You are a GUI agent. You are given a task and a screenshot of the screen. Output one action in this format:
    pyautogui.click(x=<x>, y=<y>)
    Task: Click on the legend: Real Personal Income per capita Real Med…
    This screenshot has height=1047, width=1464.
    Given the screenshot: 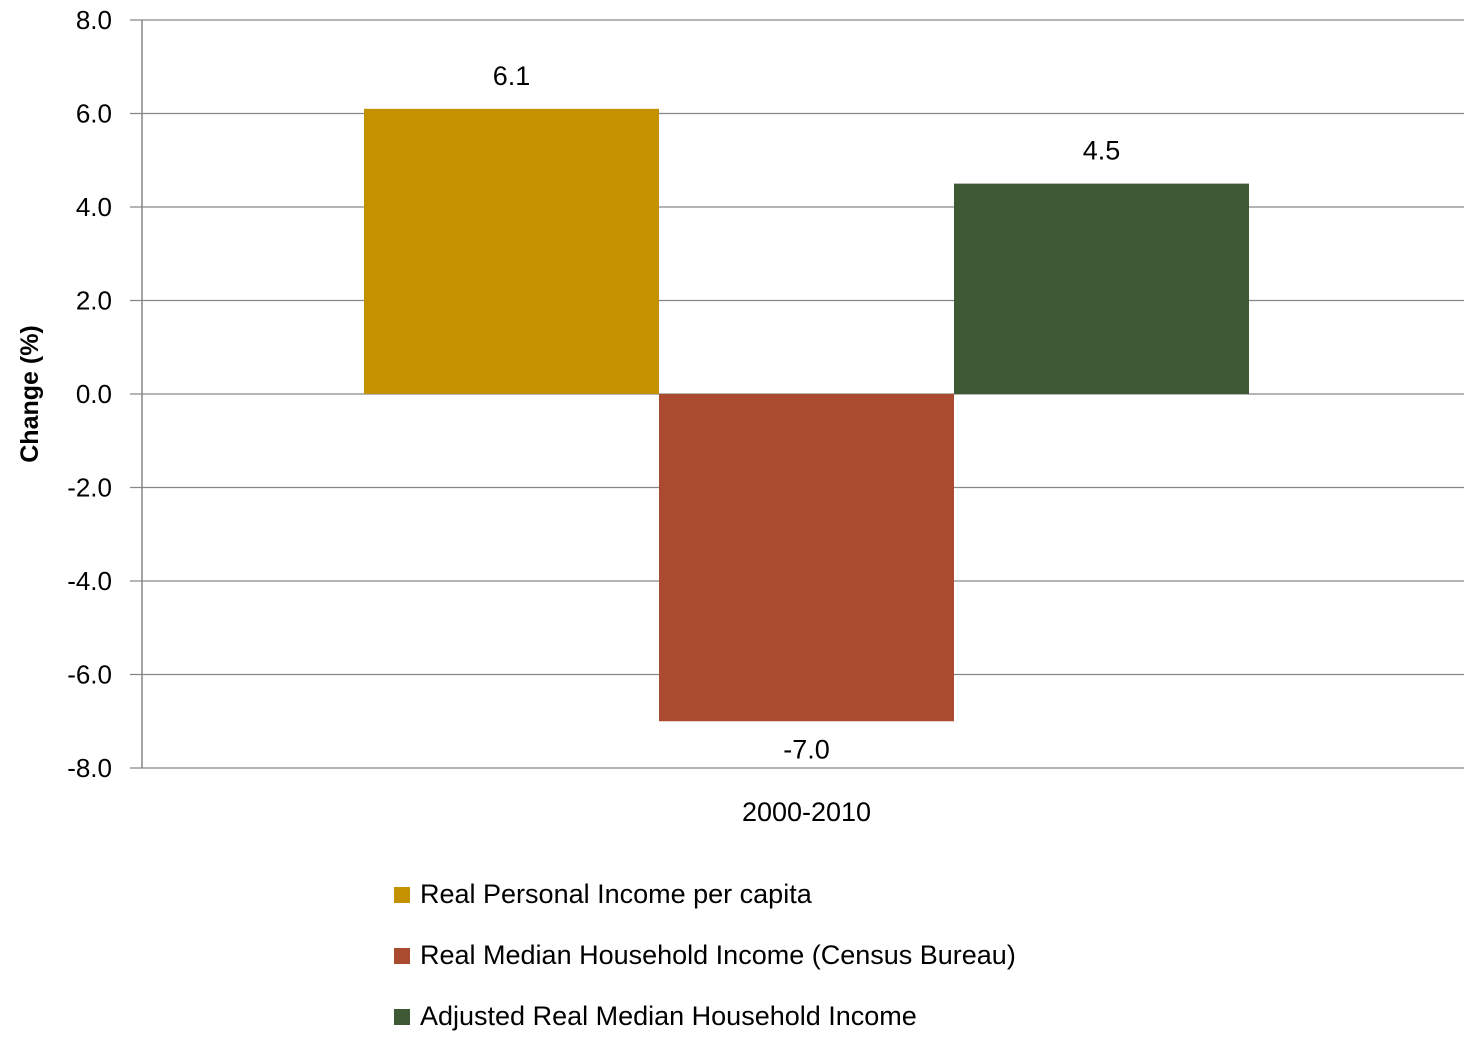 What is the action you would take?
    pyautogui.click(x=705, y=955)
    